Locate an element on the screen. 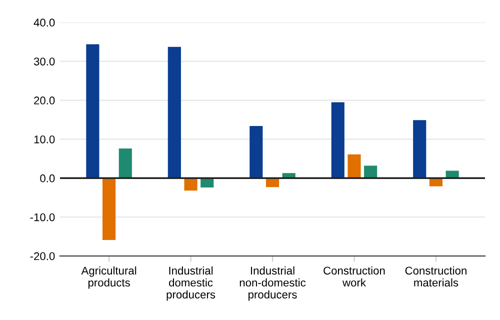 The height and width of the screenshot is (320, 500). y-tick-label: 10.0 is located at coordinates (44, 139).